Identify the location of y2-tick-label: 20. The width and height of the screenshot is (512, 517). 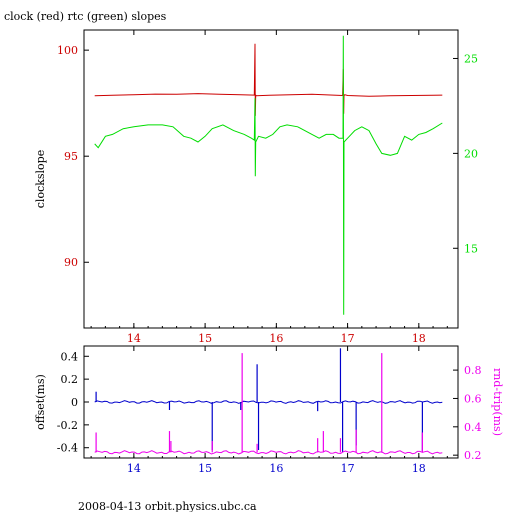
(471, 153).